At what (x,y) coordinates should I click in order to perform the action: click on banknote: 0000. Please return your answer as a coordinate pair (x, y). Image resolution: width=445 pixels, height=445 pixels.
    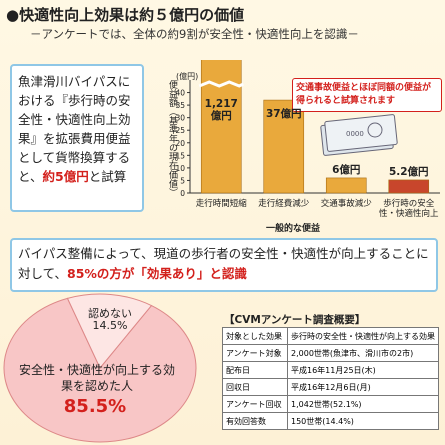
    Looking at the image, I should click on (359, 135).